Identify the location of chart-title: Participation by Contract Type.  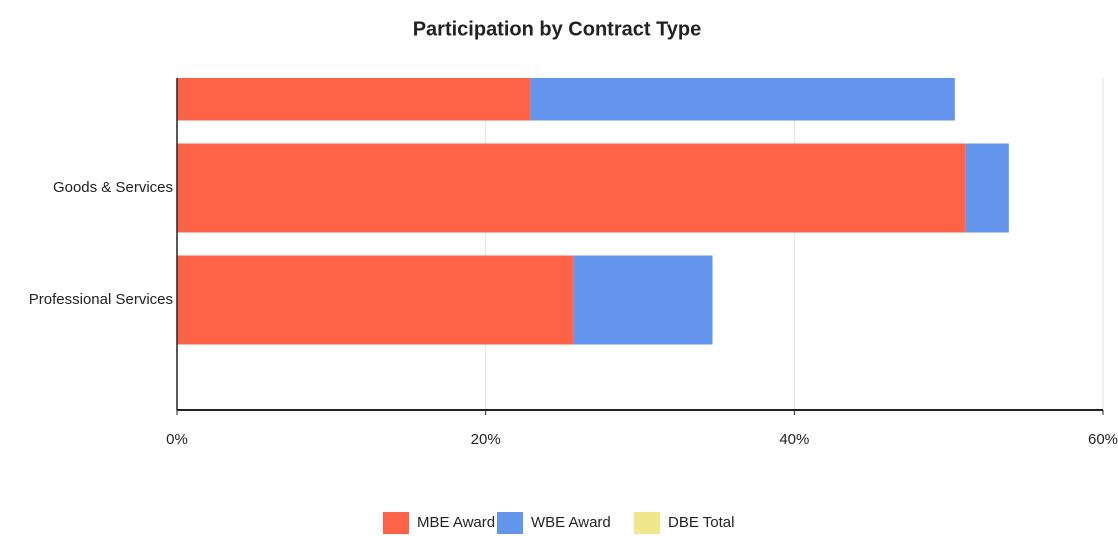
(557, 29).